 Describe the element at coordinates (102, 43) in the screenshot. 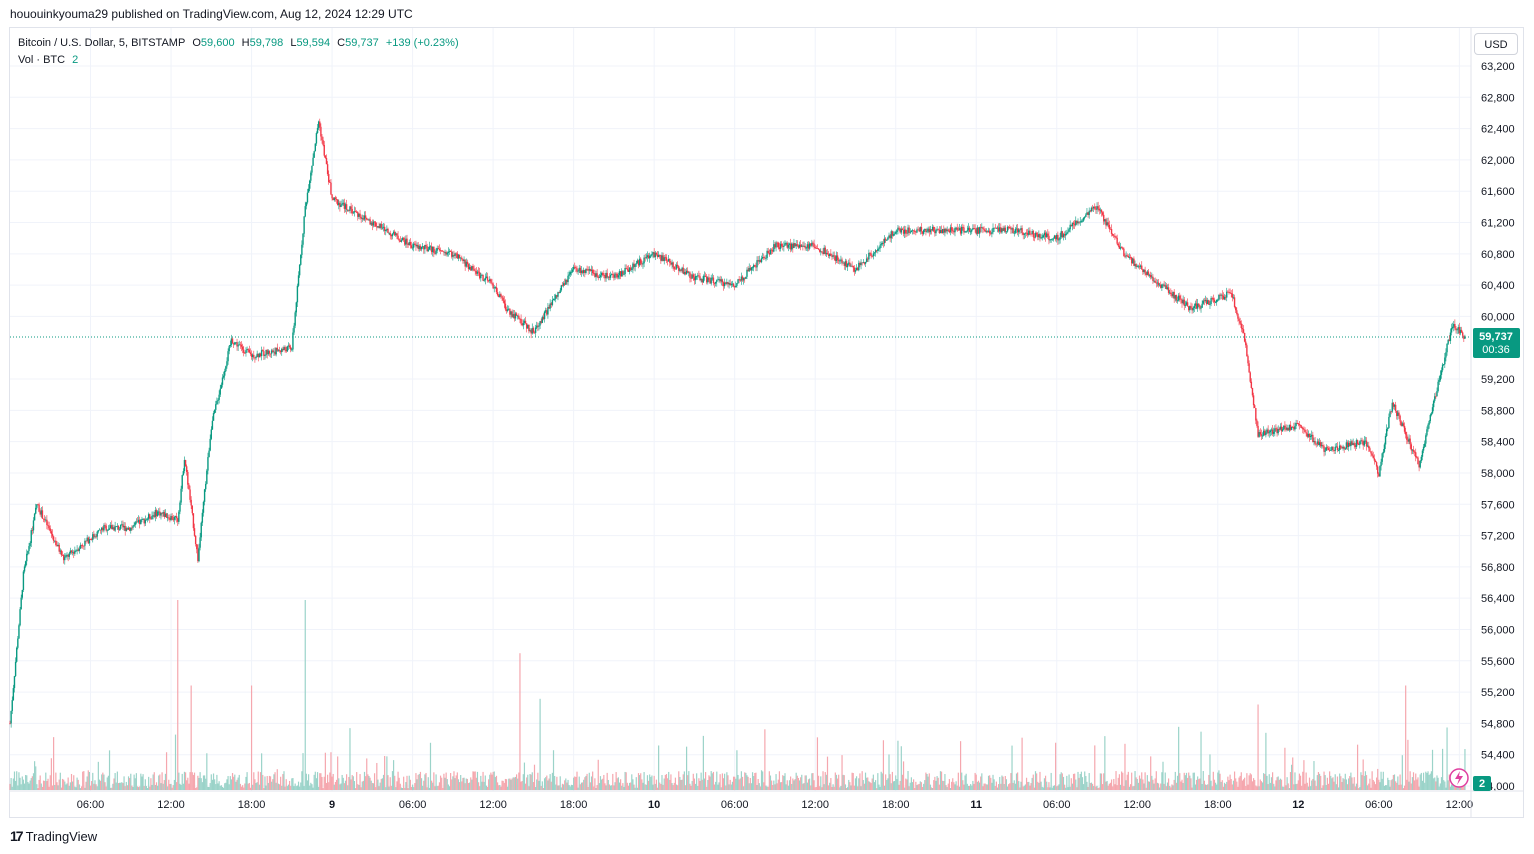

I see `symbol-label: Bitcoin / U.S. Dollar, 5, BITSTAMP` at that location.